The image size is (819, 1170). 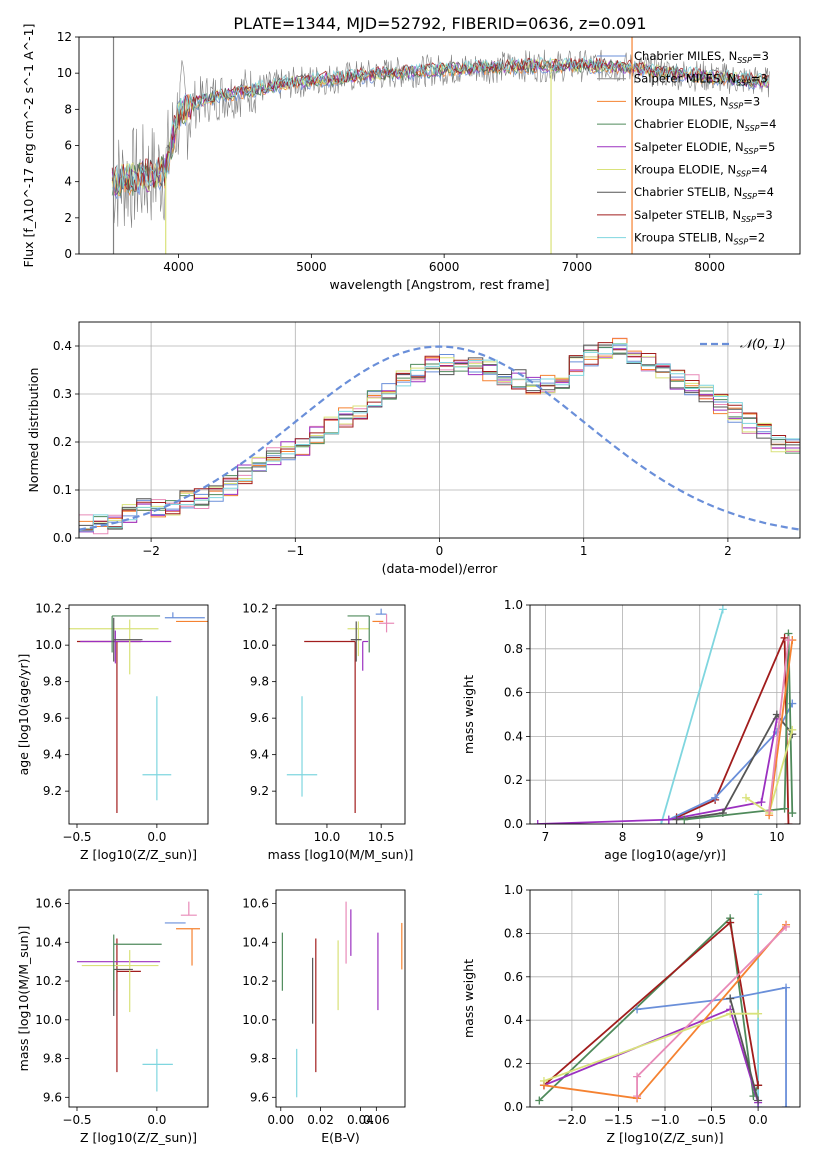 I want to click on weight_vs_age-frame, so click(x=665, y=714).